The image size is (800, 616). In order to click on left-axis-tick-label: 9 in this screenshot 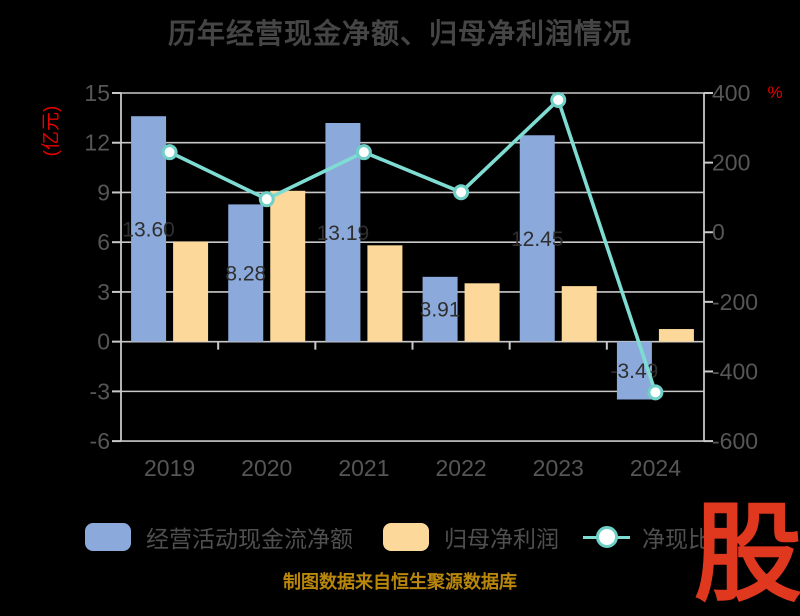, I will do `click(103, 192)`.